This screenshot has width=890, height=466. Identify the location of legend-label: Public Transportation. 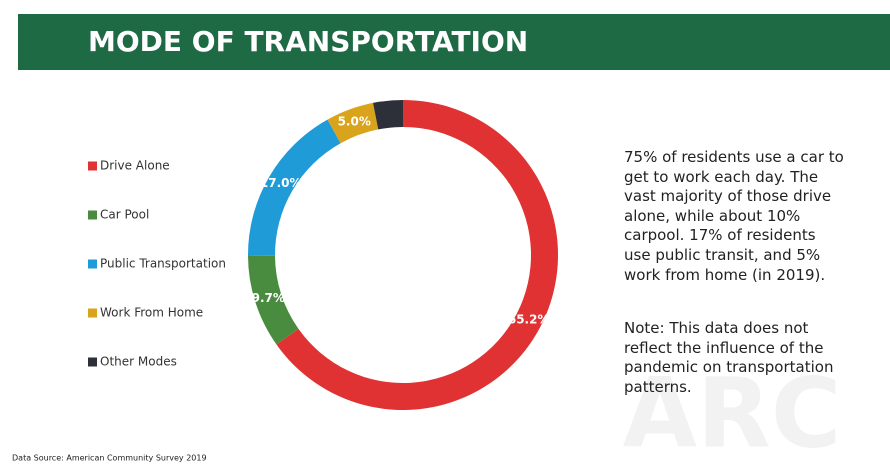
(163, 264).